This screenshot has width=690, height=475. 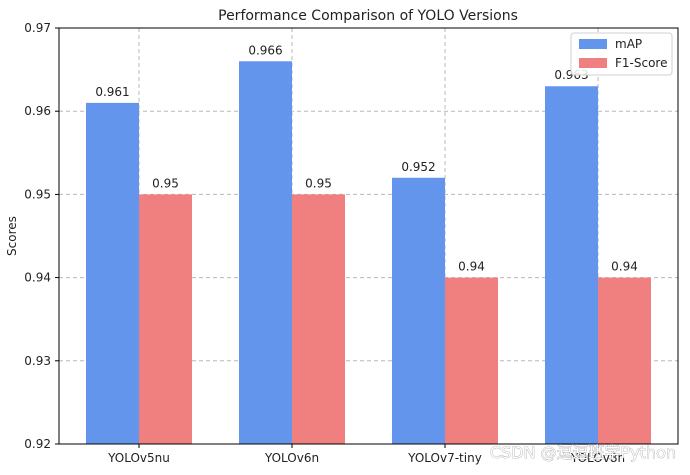 I want to click on legend-label: F1-Score, so click(x=641, y=63).